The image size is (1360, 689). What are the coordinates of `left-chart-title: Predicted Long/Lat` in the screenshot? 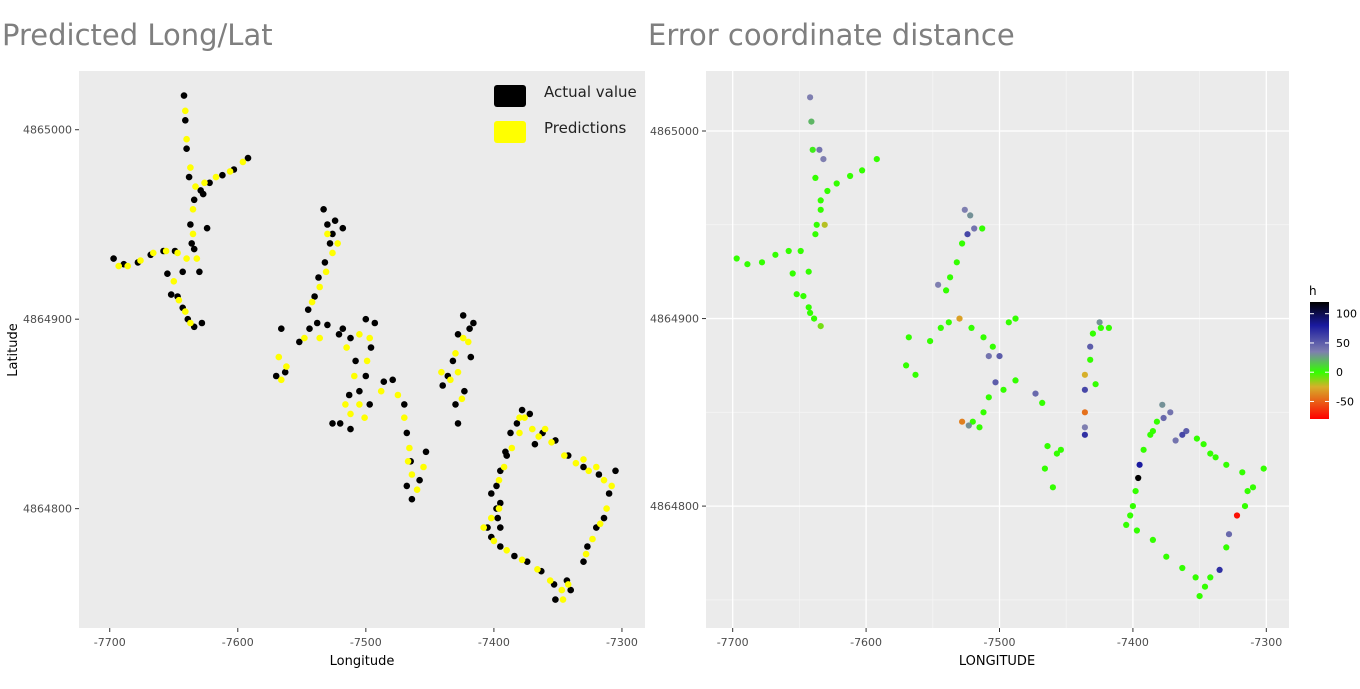 It's located at (137, 35).